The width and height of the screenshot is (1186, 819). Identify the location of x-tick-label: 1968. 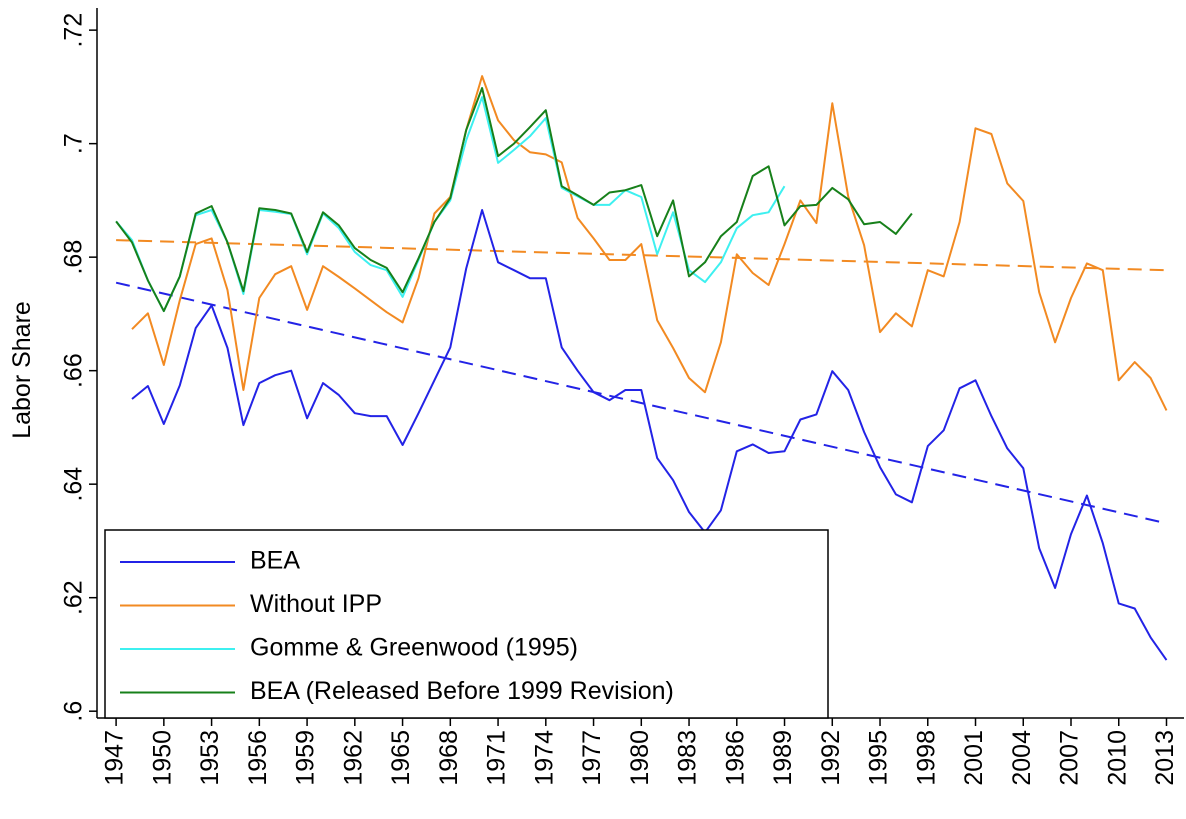
(449, 758).